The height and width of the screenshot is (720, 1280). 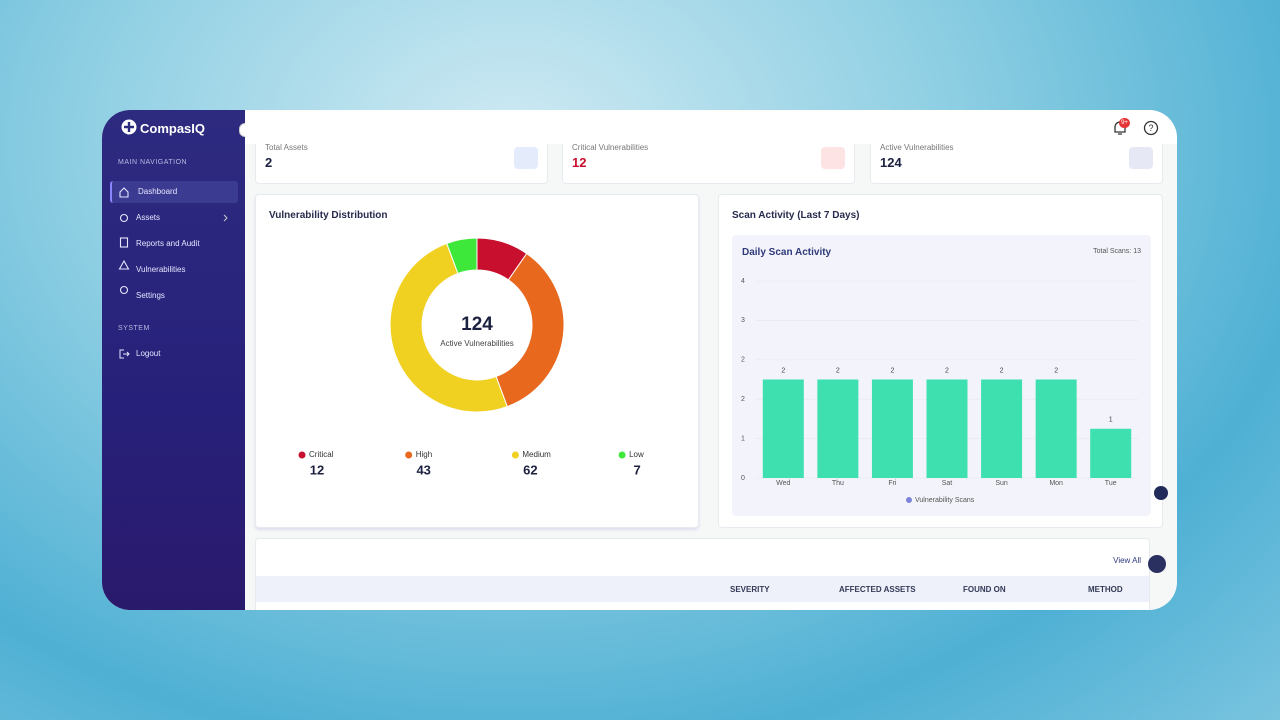 What do you see at coordinates (150, 295) in the screenshot?
I see `nav-item: Settings` at bounding box center [150, 295].